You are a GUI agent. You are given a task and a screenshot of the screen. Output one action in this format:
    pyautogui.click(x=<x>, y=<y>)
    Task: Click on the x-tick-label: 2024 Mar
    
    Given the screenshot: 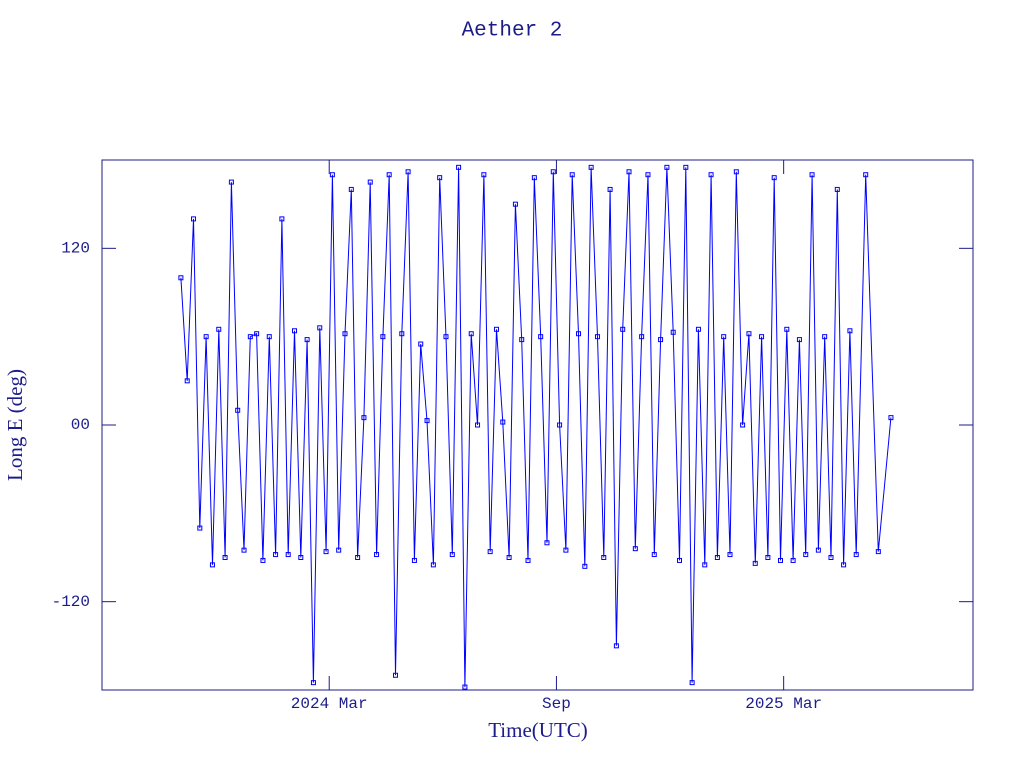 What is the action you would take?
    pyautogui.click(x=329, y=704)
    